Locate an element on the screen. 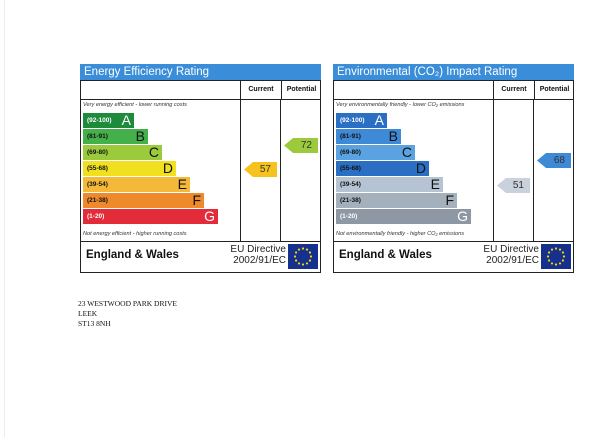 The height and width of the screenshot is (437, 601). page-edge is located at coordinates (4, 218).